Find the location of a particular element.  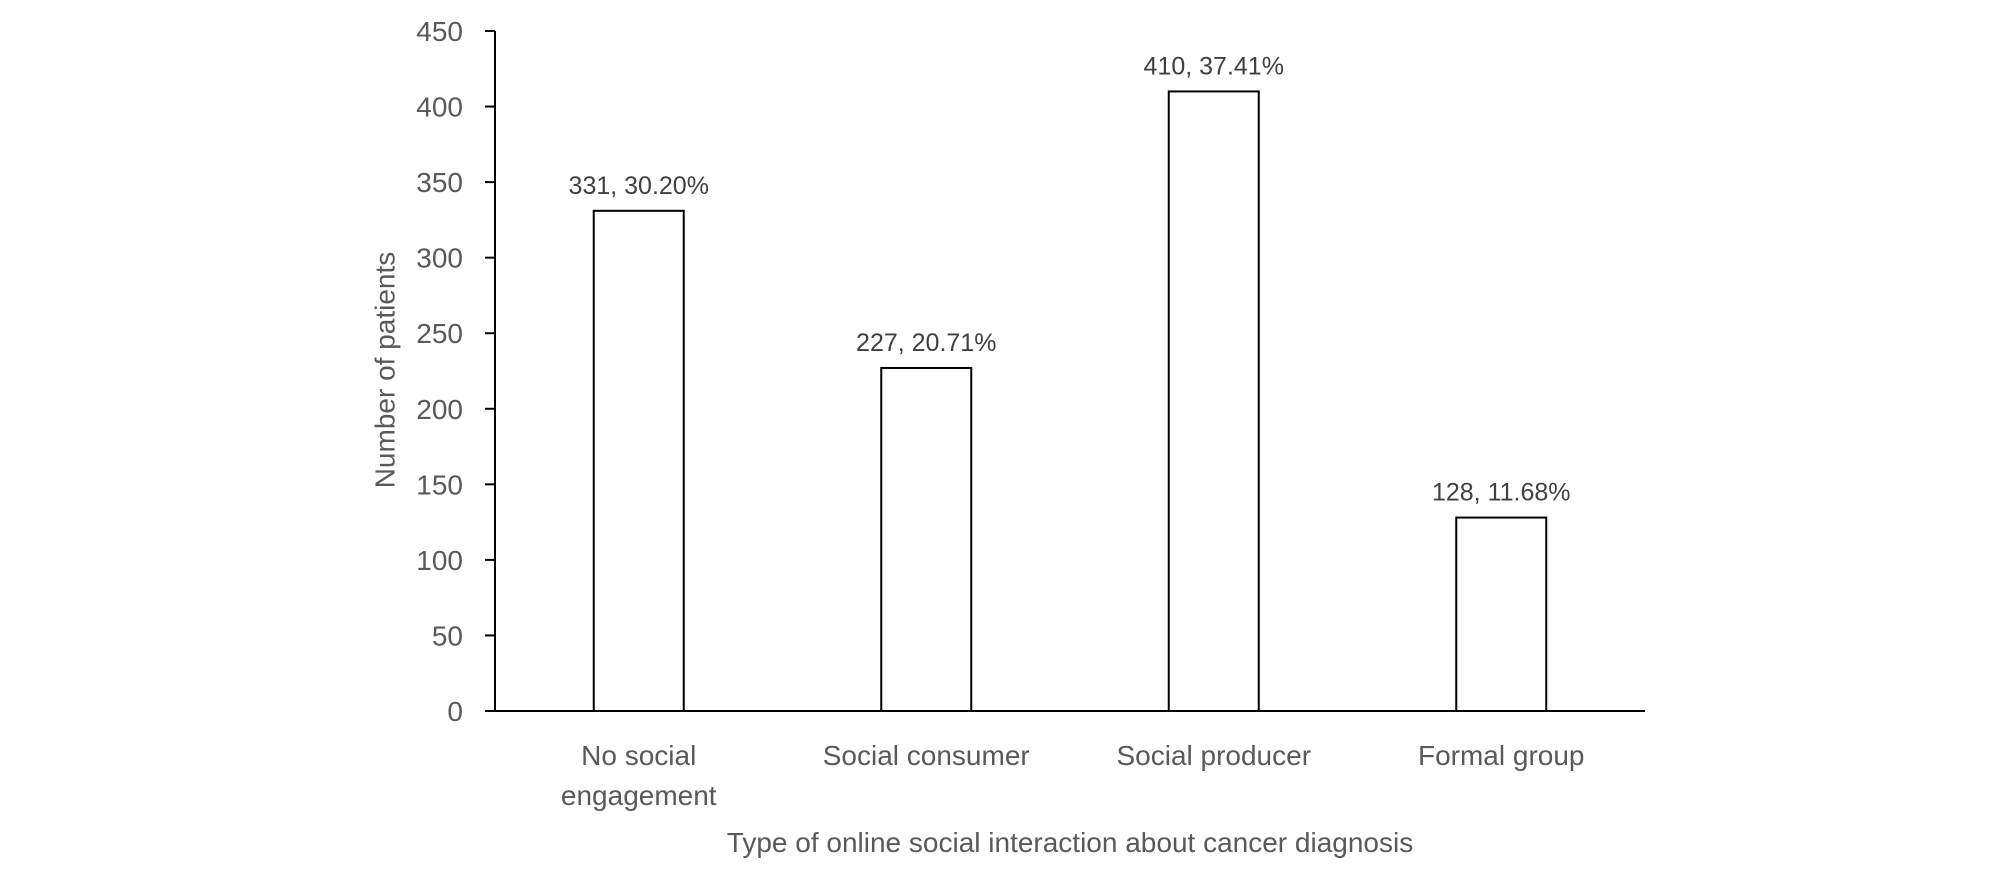

data-label-4: 128, 11.68% is located at coordinates (1501, 493).